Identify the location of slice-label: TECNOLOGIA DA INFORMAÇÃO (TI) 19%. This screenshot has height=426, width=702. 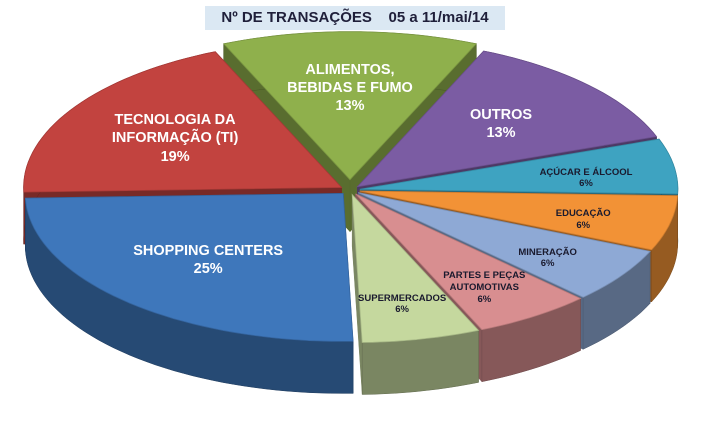
(175, 138).